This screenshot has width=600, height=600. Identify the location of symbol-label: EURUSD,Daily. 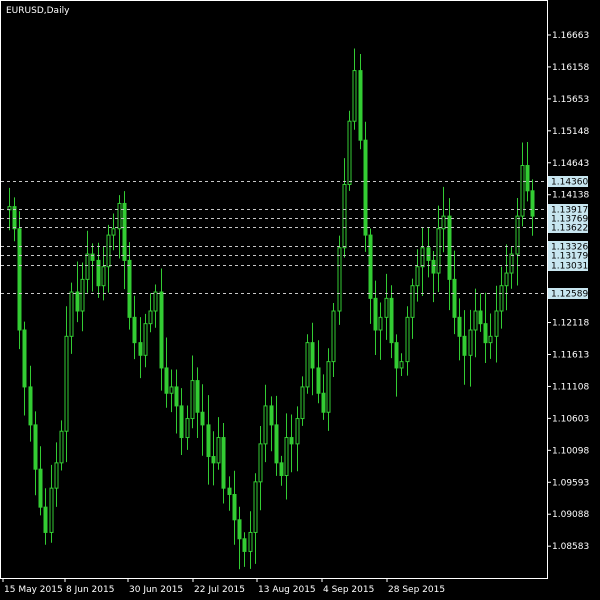
(38, 11).